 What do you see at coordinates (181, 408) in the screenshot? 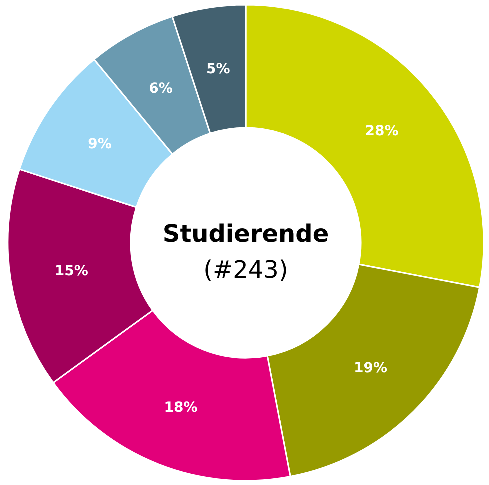
I see `data-label: 18%` at bounding box center [181, 408].